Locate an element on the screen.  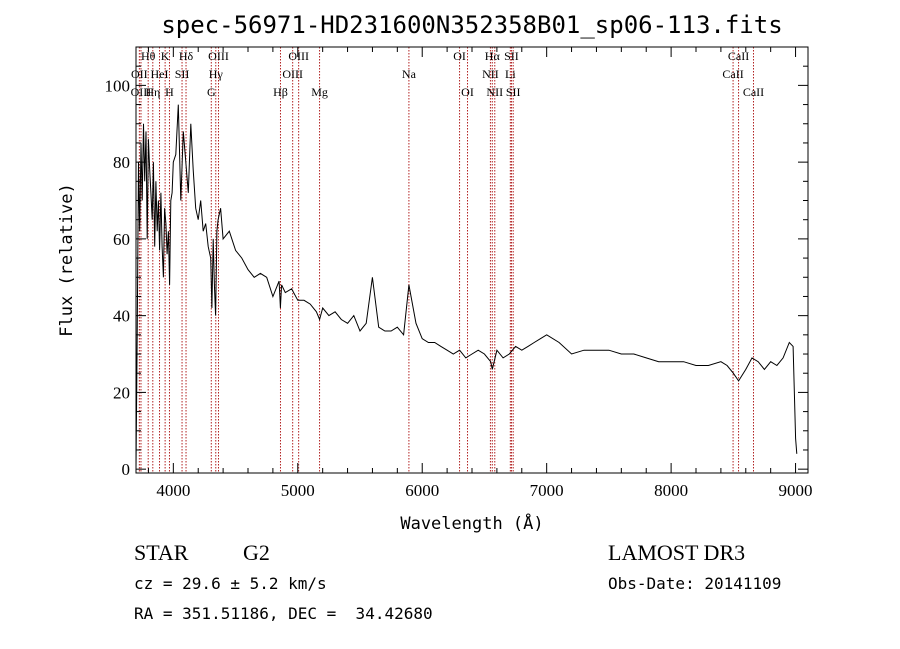
x-axis-label: Wavelength (Å) is located at coordinates (471, 523).